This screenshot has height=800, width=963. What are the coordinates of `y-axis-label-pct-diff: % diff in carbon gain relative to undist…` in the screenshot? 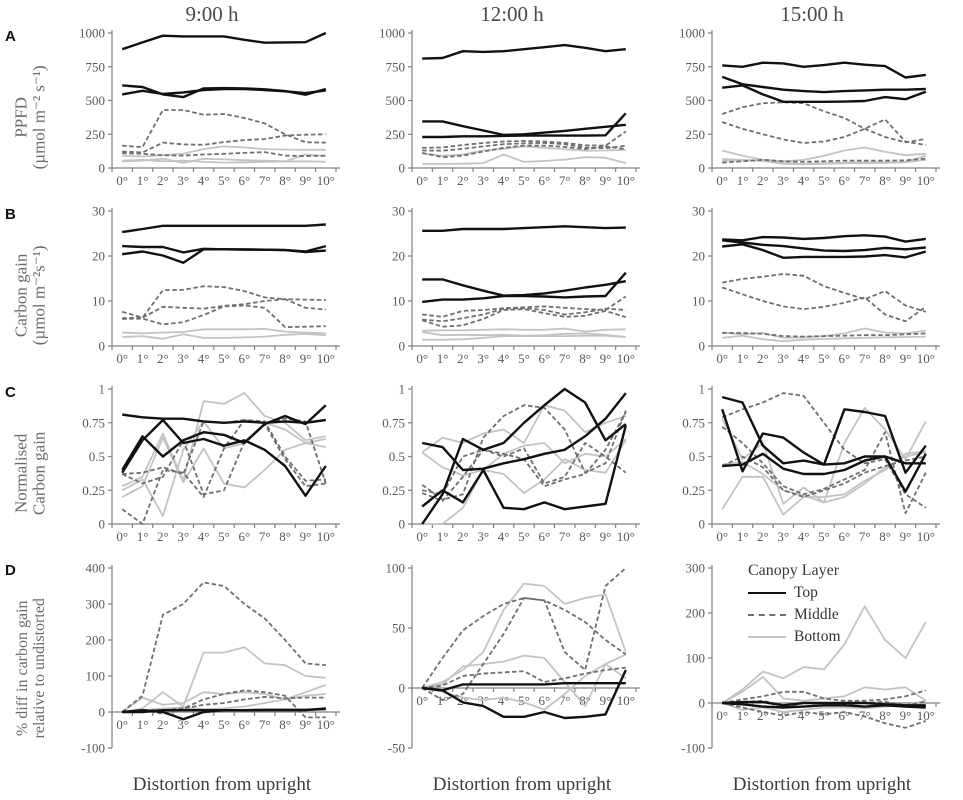 It's located at (30, 668).